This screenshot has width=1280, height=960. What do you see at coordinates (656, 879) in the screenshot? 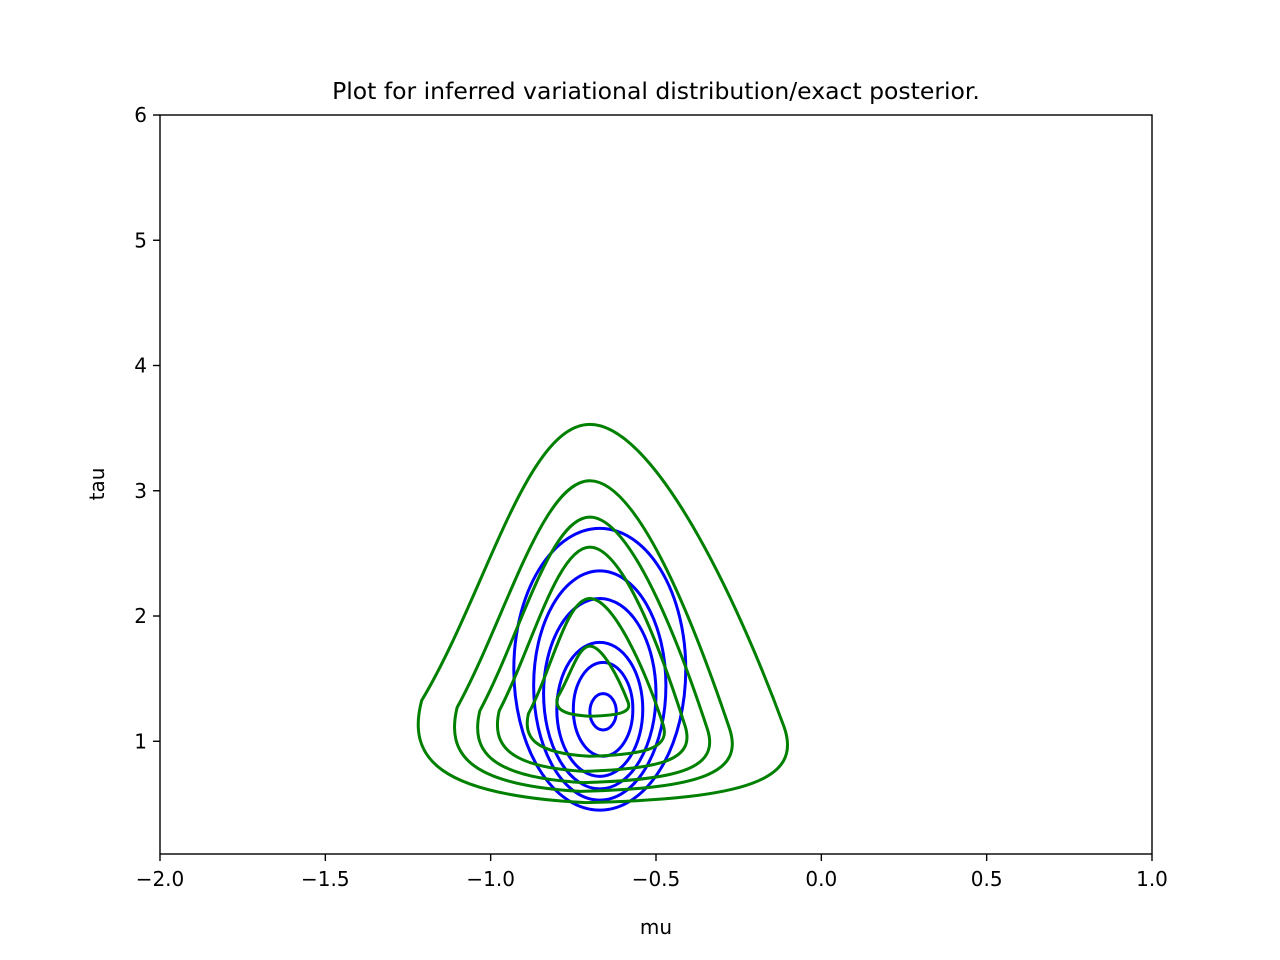
I see `x-tick-label: −0.5` at bounding box center [656, 879].